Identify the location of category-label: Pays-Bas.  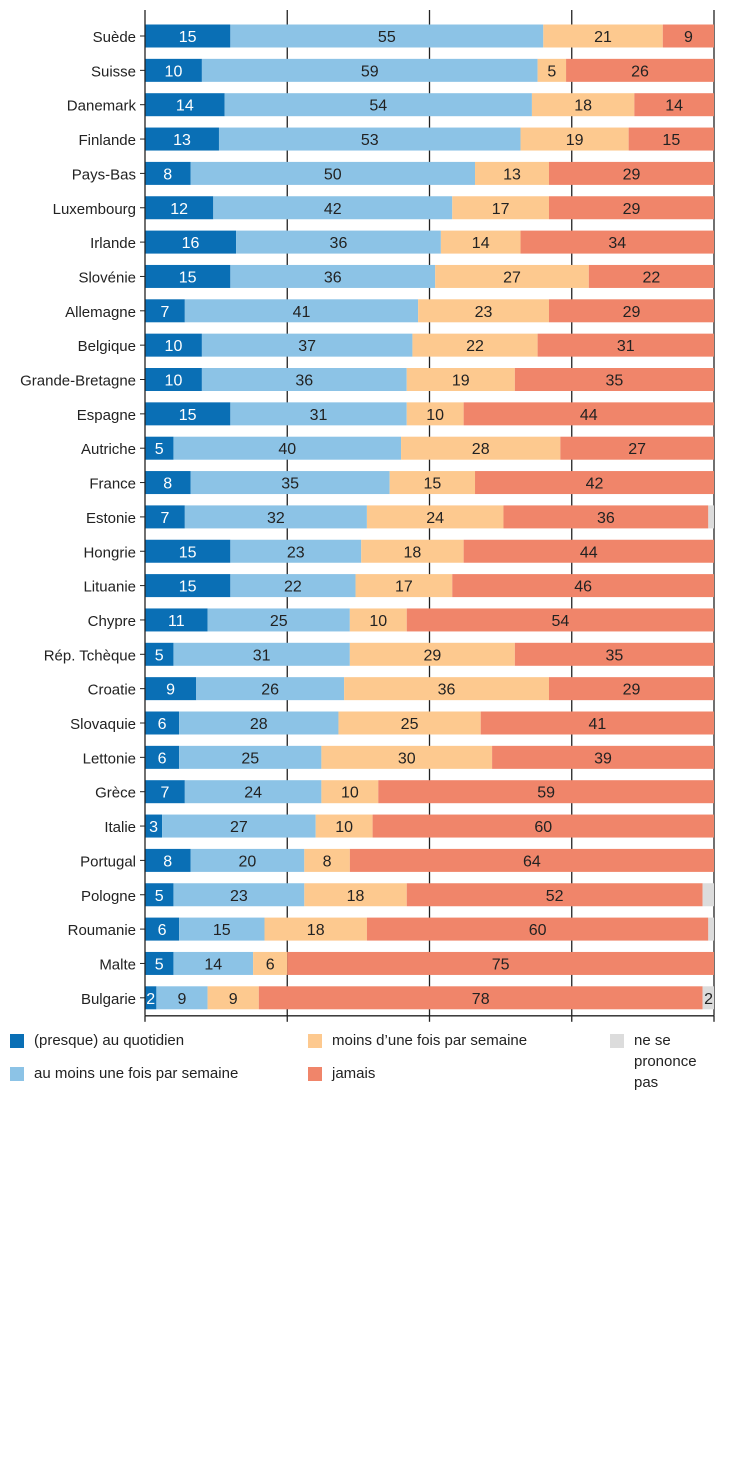
(104, 174).